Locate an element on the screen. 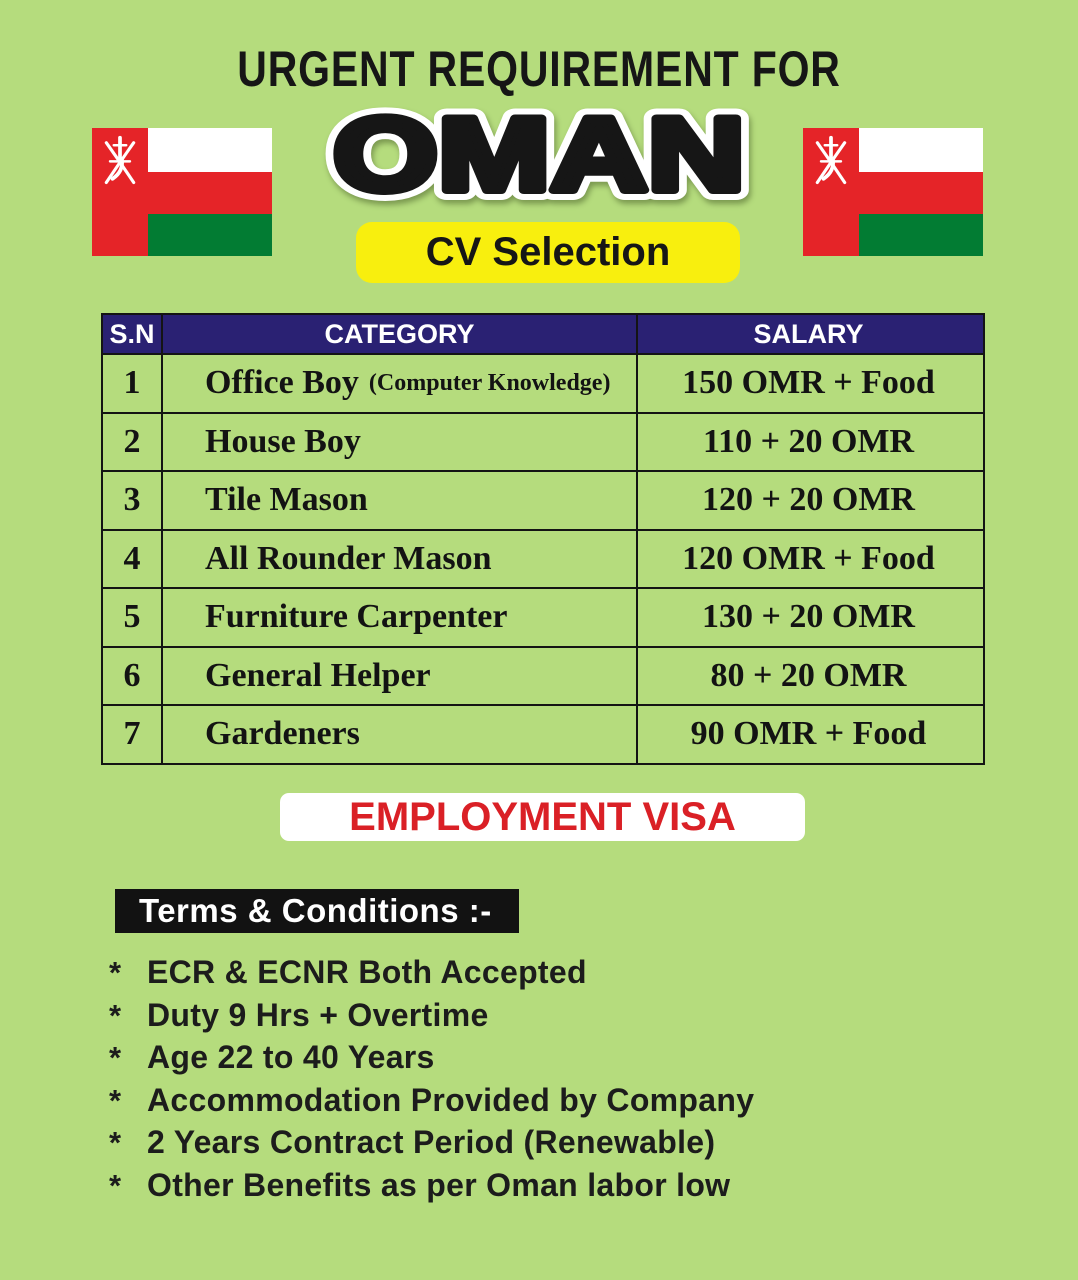 The image size is (1078, 1280). terms-heading: Terms & Conditions :- is located at coordinates (317, 911).